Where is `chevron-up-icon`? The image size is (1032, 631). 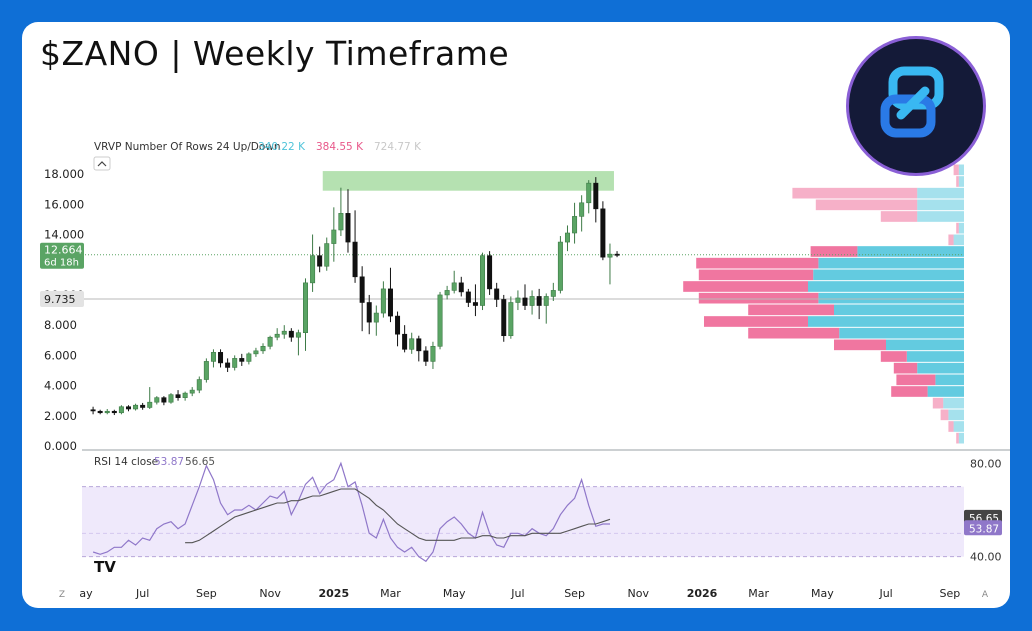 chevron-up-icon is located at coordinates (102, 164).